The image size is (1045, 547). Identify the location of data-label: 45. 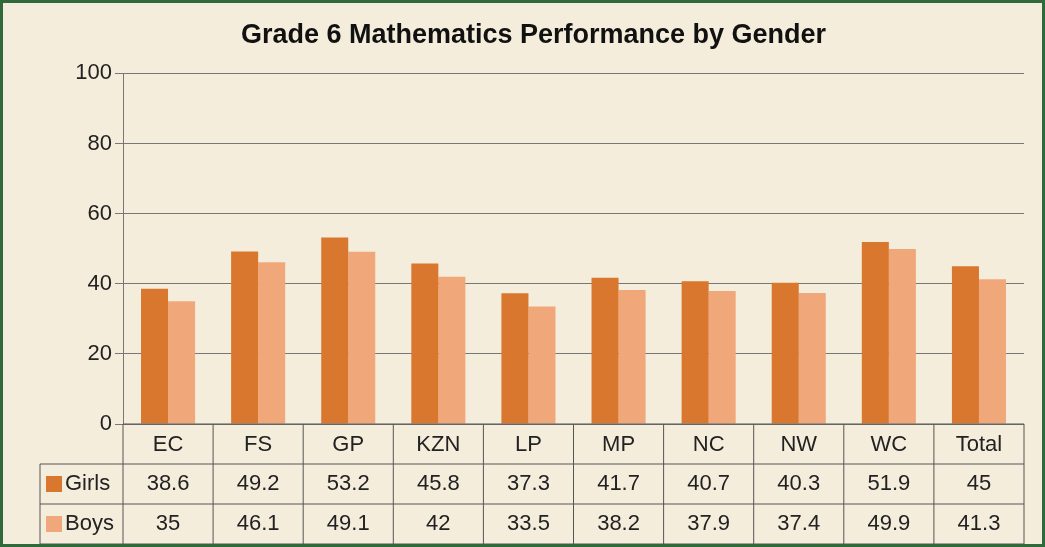
(979, 483).